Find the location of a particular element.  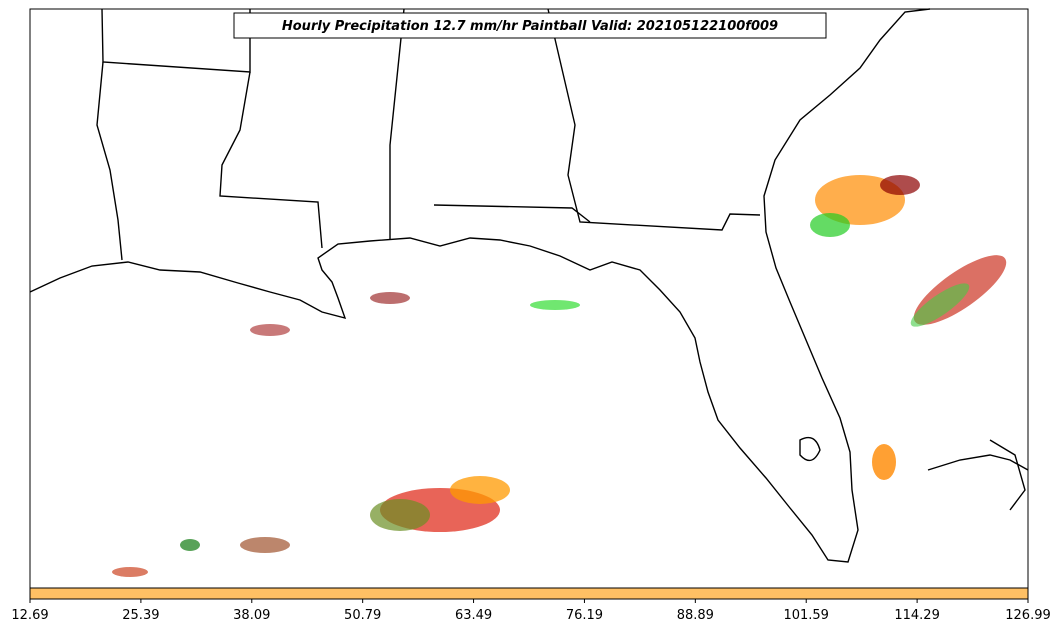

colorbar-tick-label: 63.49 is located at coordinates (473, 615).